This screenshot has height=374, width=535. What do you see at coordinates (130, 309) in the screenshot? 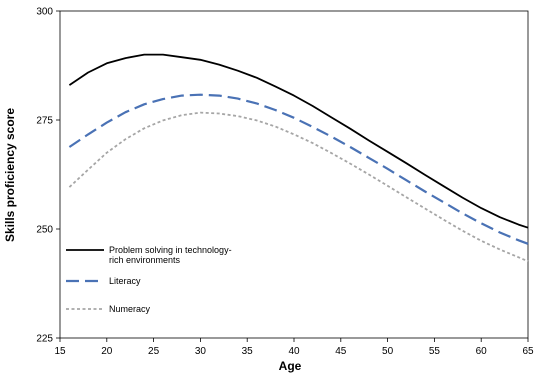
I see `legend-label-3: Numeracy` at bounding box center [130, 309].